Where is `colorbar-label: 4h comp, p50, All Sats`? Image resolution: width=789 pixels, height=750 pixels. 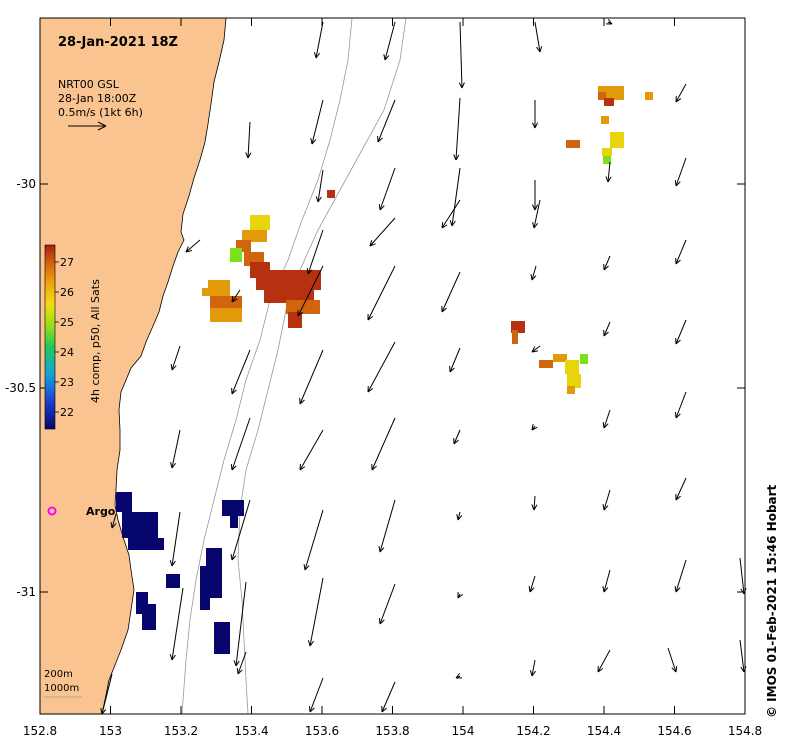
colorbar-label: 4h comp, p50, All Sats is located at coordinates (95, 341).